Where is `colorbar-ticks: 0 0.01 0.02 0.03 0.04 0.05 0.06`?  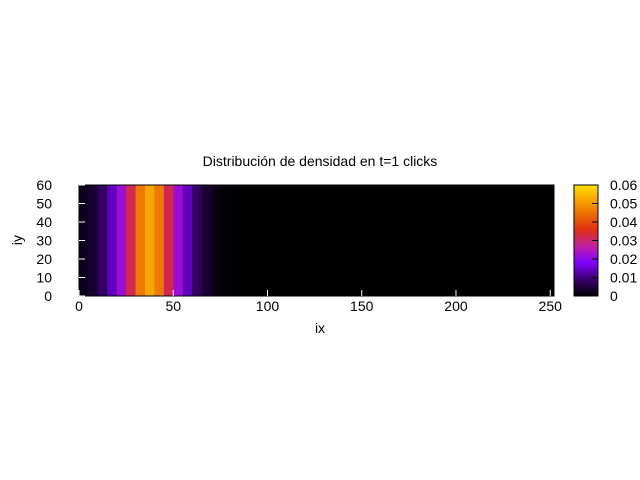 colorbar-ticks: 0 0.01 0.02 0.03 0.04 0.05 0.06 is located at coordinates (614, 240).